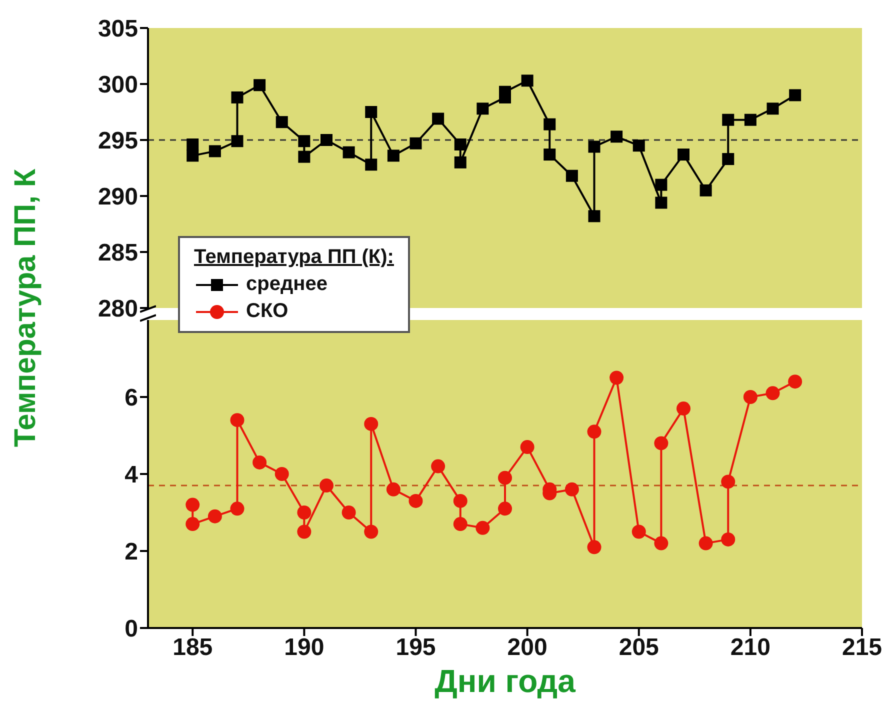 The image size is (890, 714). I want to click on x-tick-label: 205, so click(638, 648).